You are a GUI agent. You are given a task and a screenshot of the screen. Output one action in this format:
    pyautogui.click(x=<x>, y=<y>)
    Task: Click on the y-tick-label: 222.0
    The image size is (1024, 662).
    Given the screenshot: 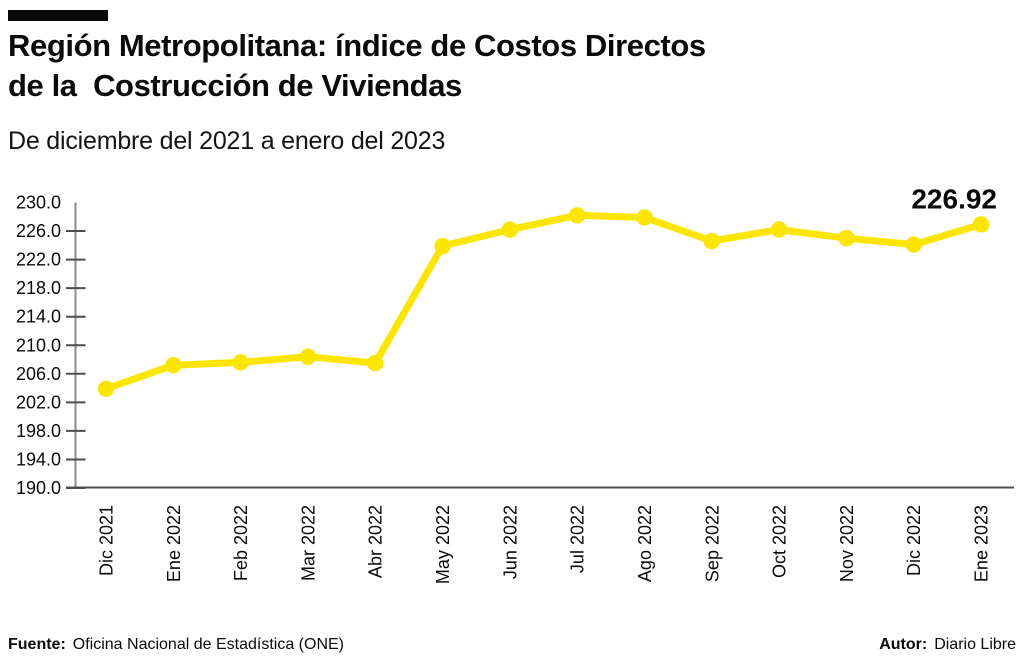 What is the action you would take?
    pyautogui.click(x=38, y=260)
    